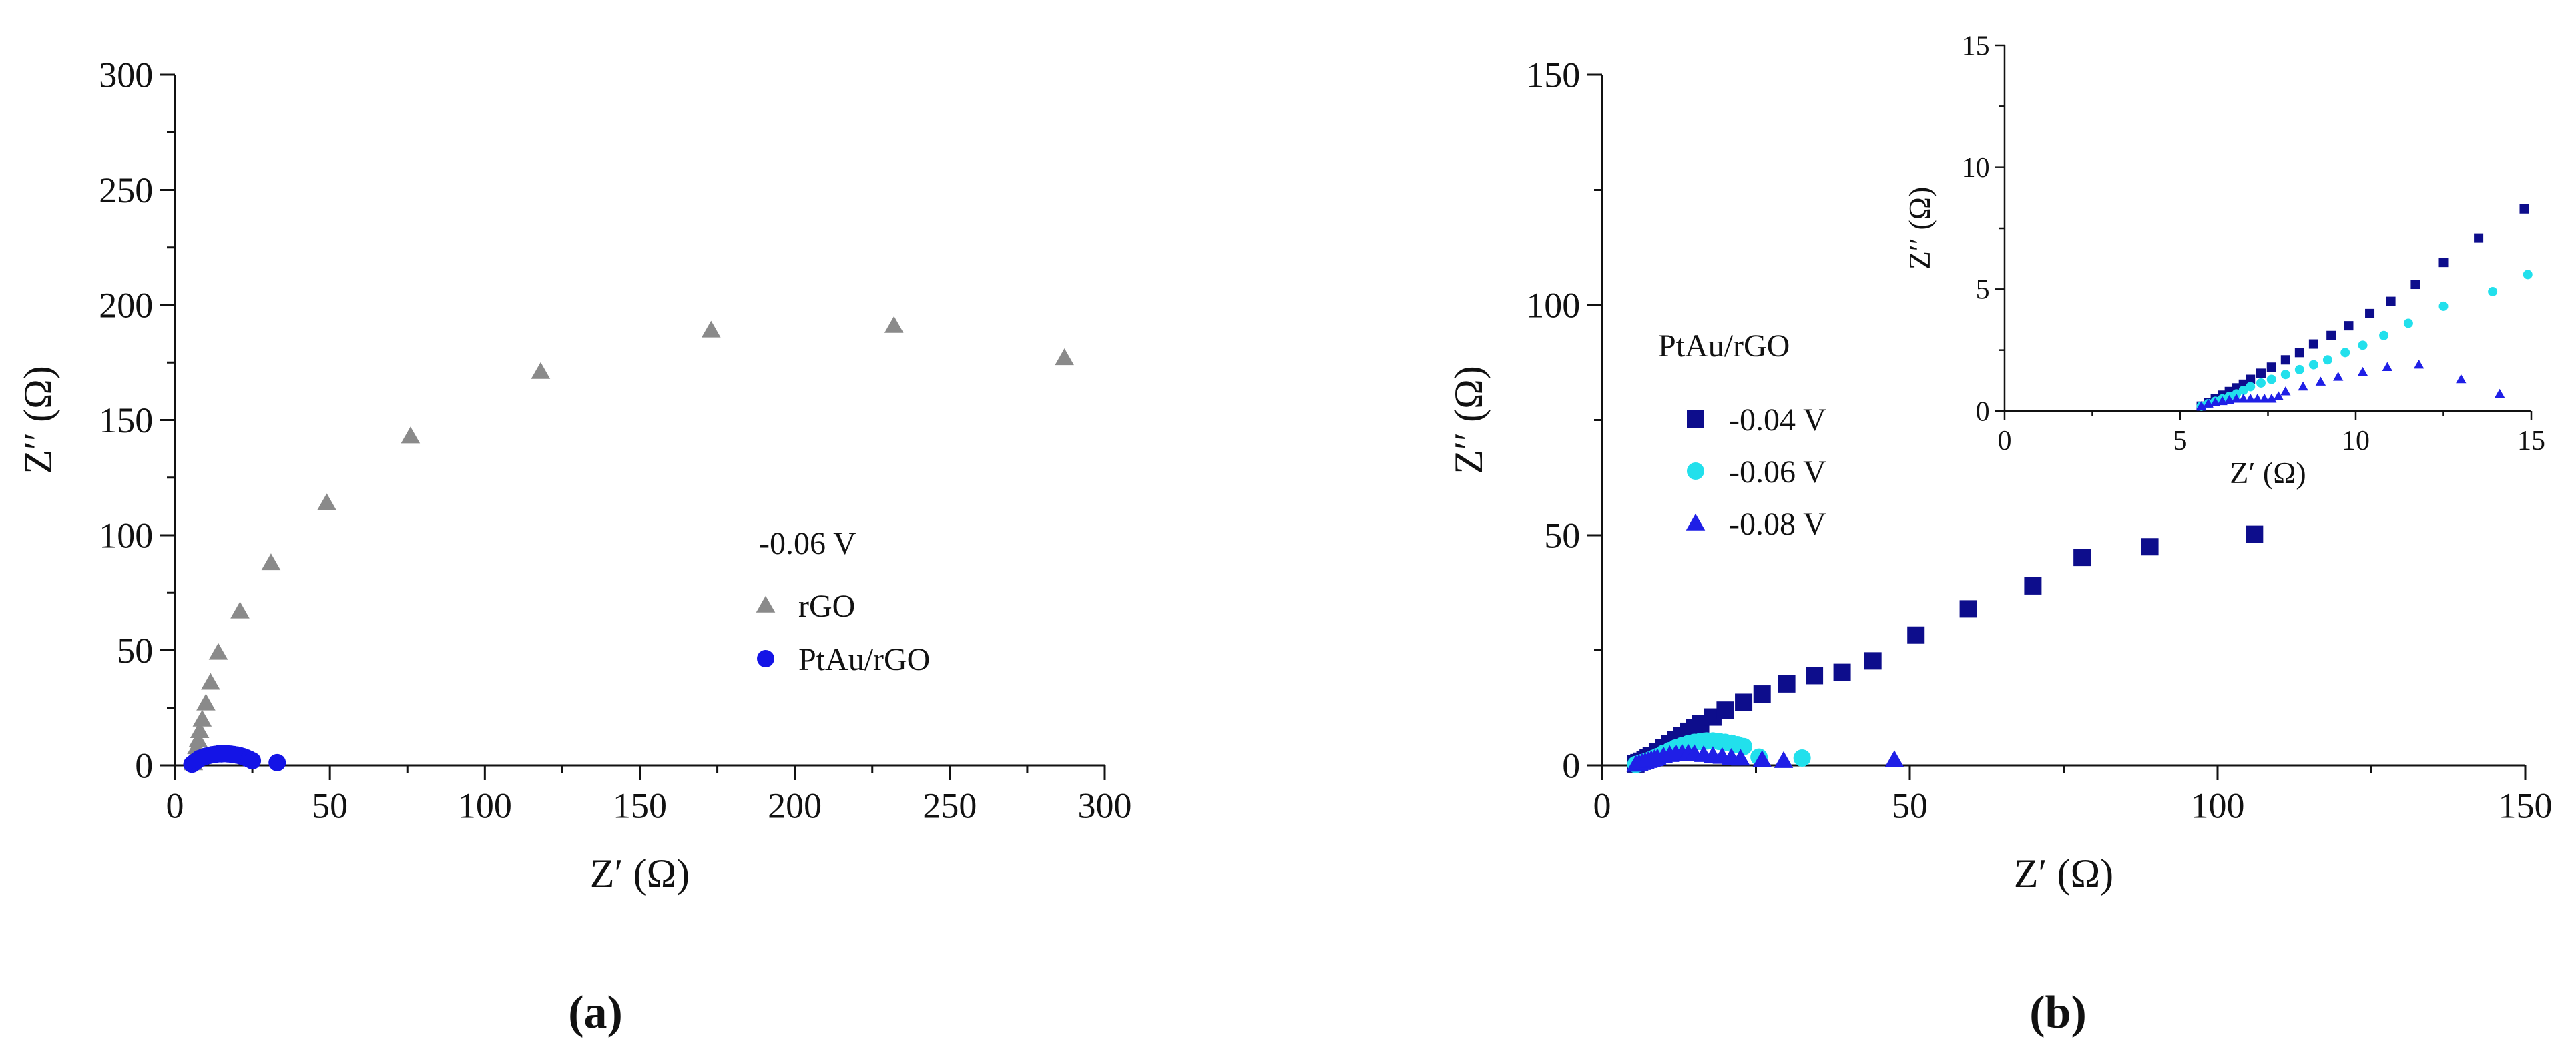 The height and width of the screenshot is (1049, 2576). What do you see at coordinates (1553, 305) in the screenshot?
I see `y-tick-label: 100` at bounding box center [1553, 305].